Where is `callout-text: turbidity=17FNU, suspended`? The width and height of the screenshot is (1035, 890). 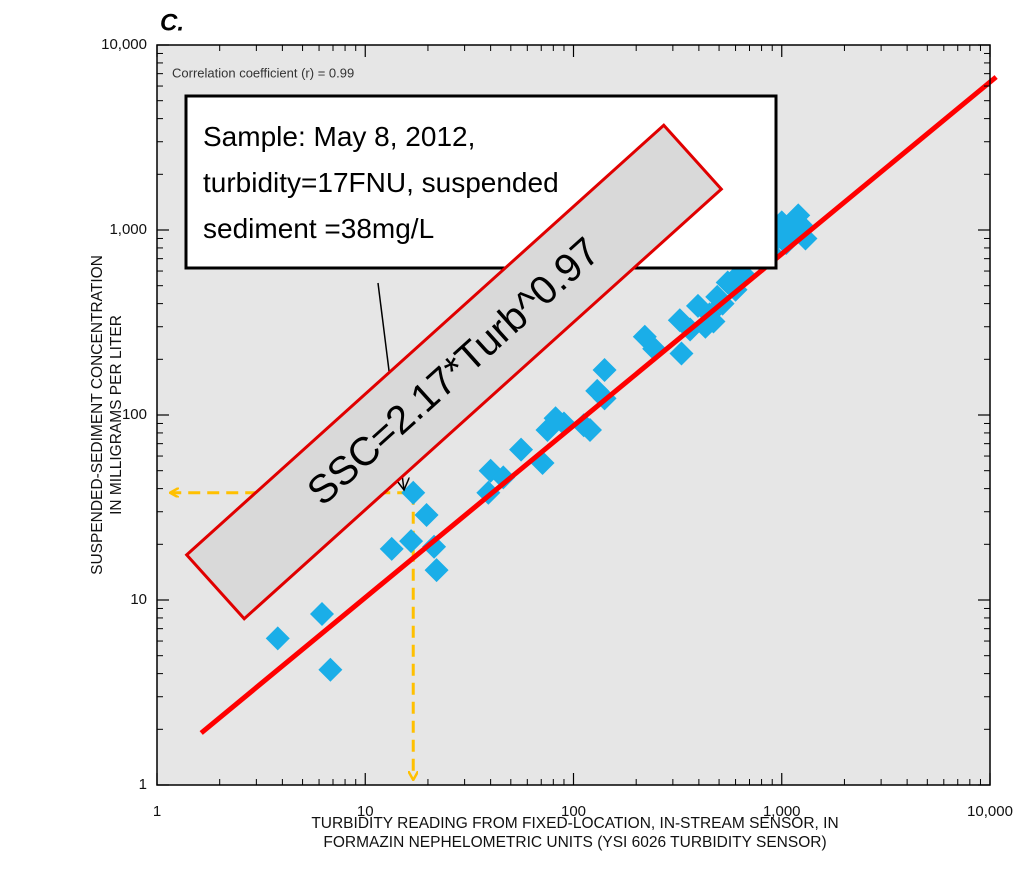
callout-text: turbidity=17FNU, suspended is located at coordinates (381, 182).